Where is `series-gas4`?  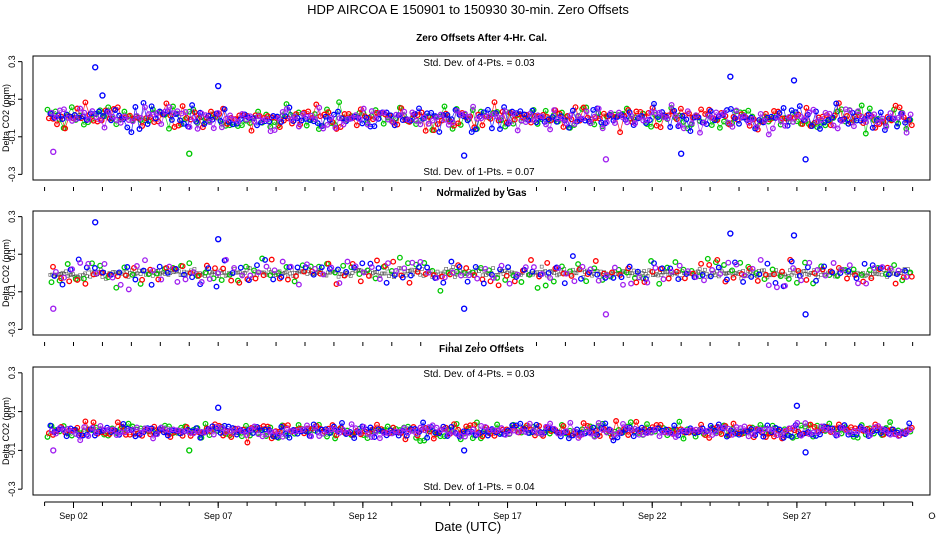
series-gas4 is located at coordinates (481, 431).